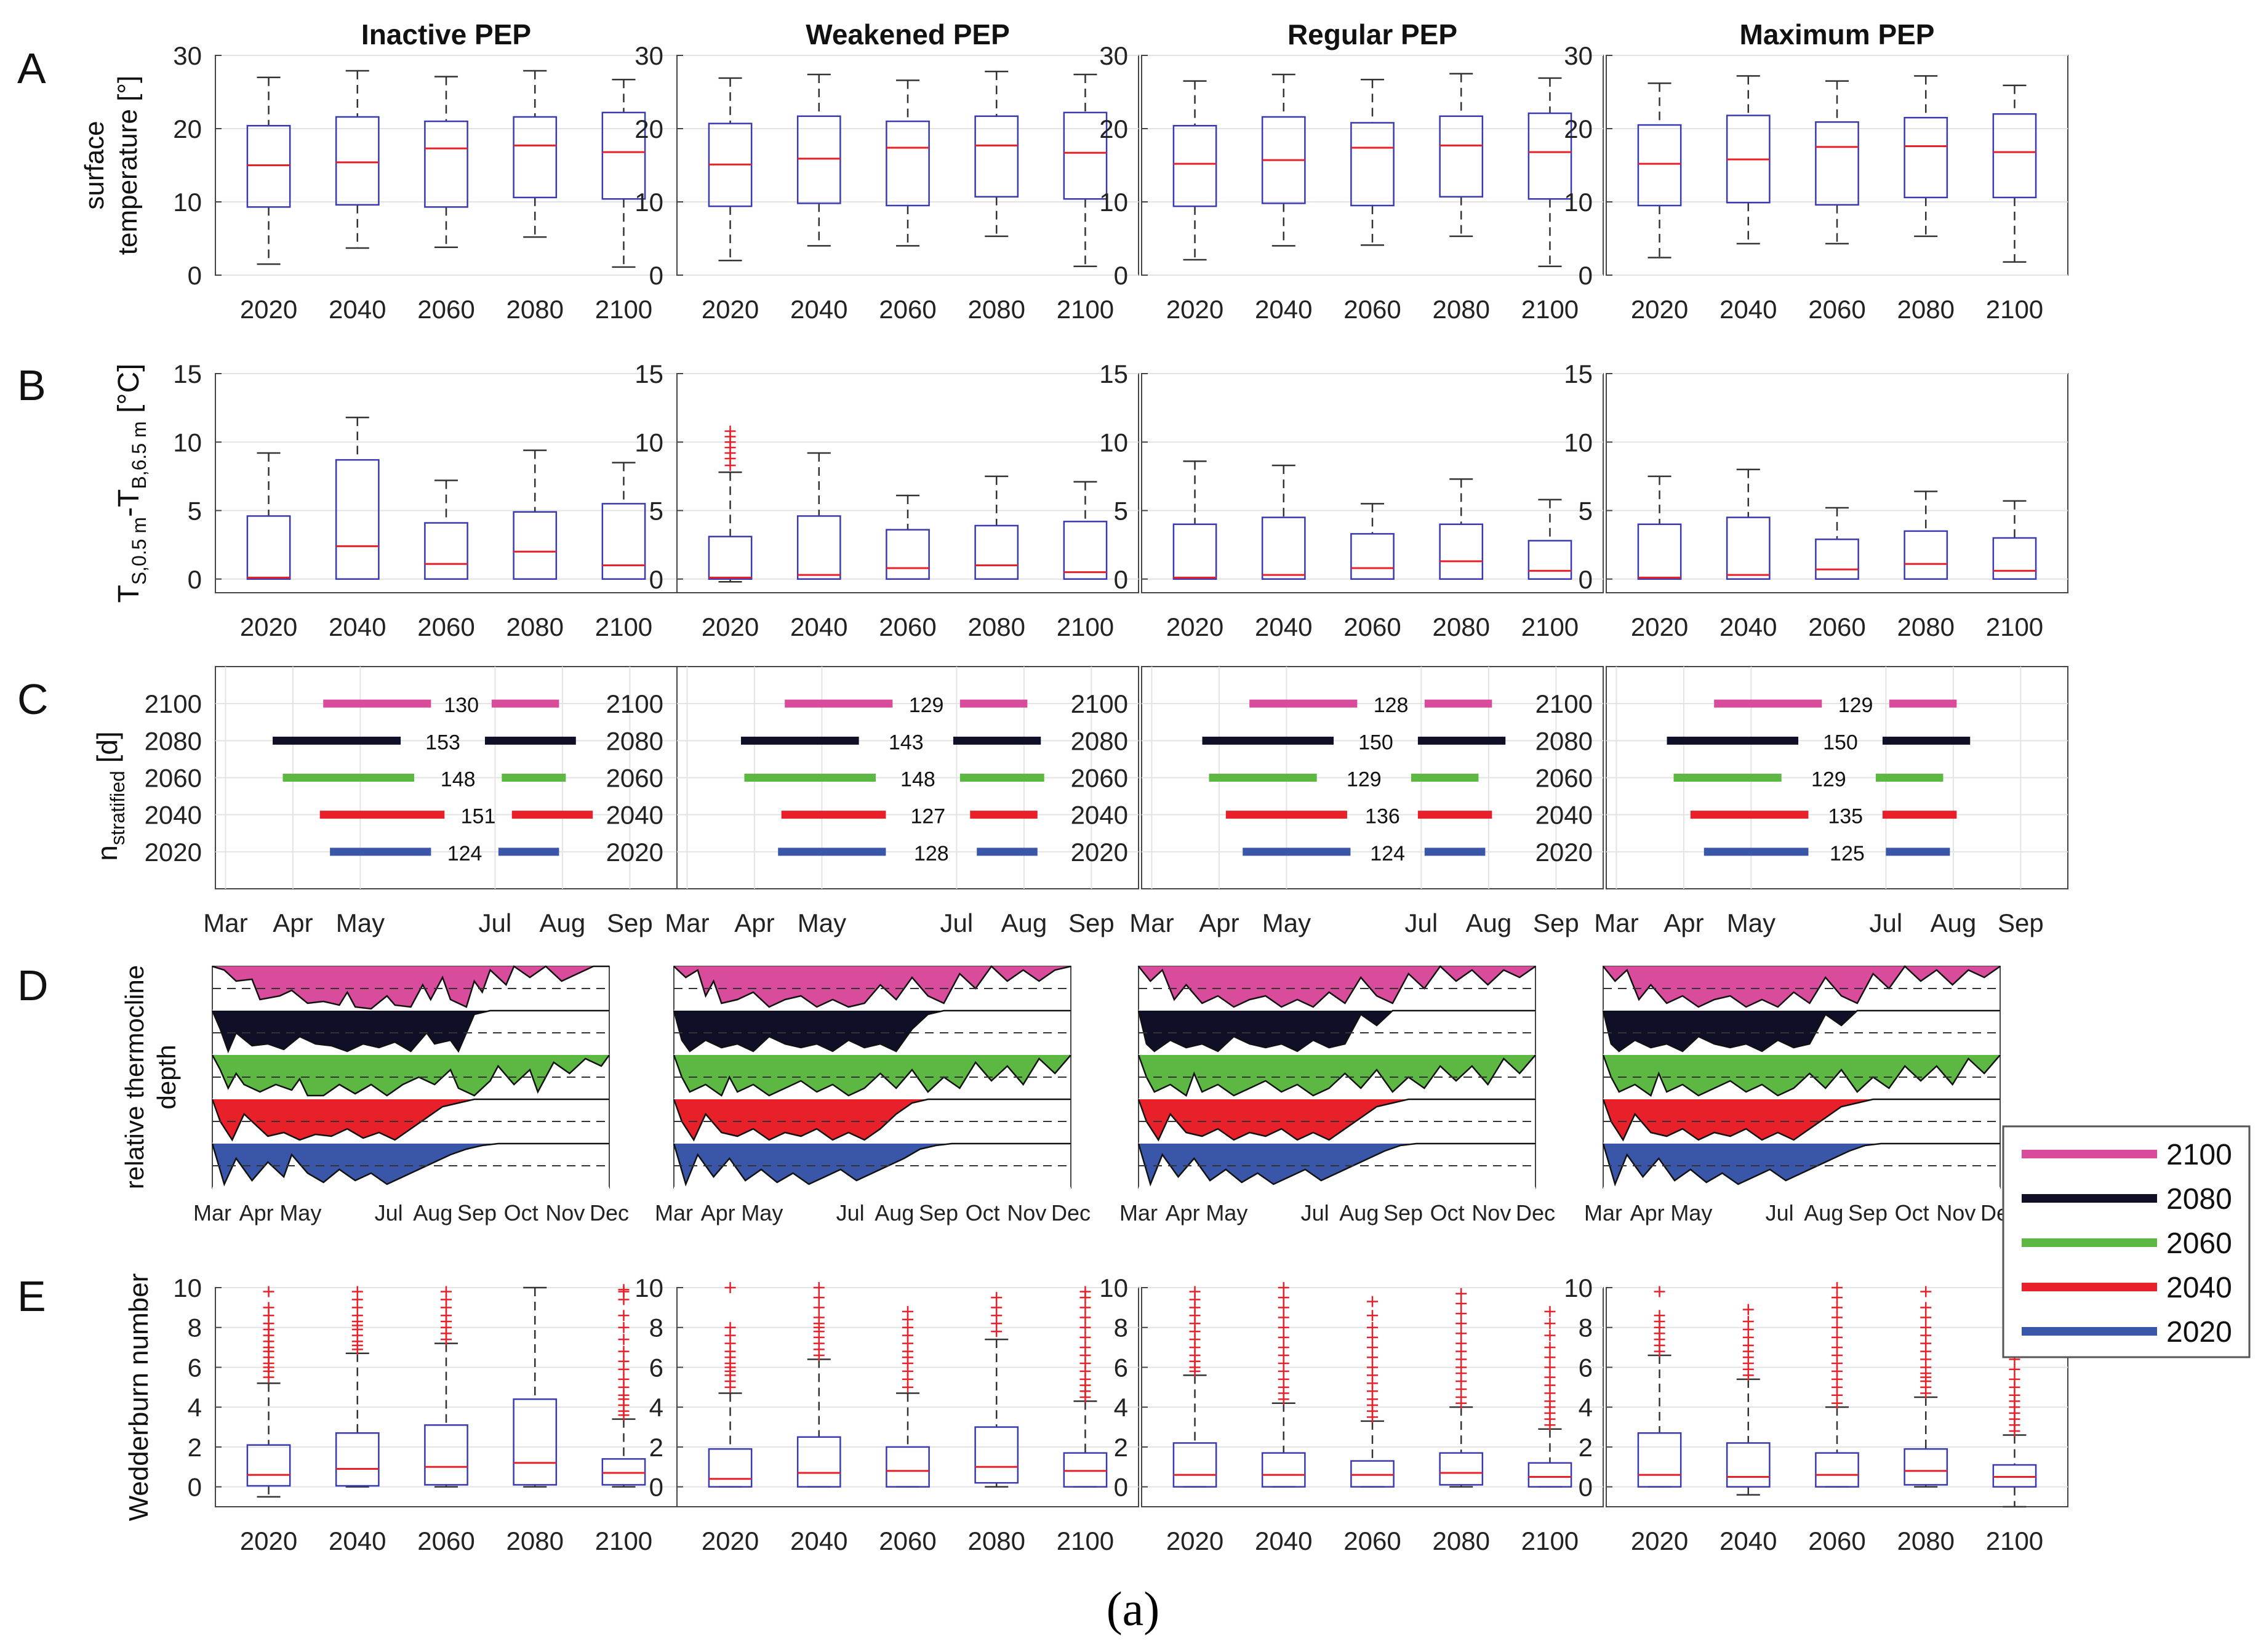 The height and width of the screenshot is (1652, 2266). I want to click on x-tick-label: Apr, so click(754, 922).